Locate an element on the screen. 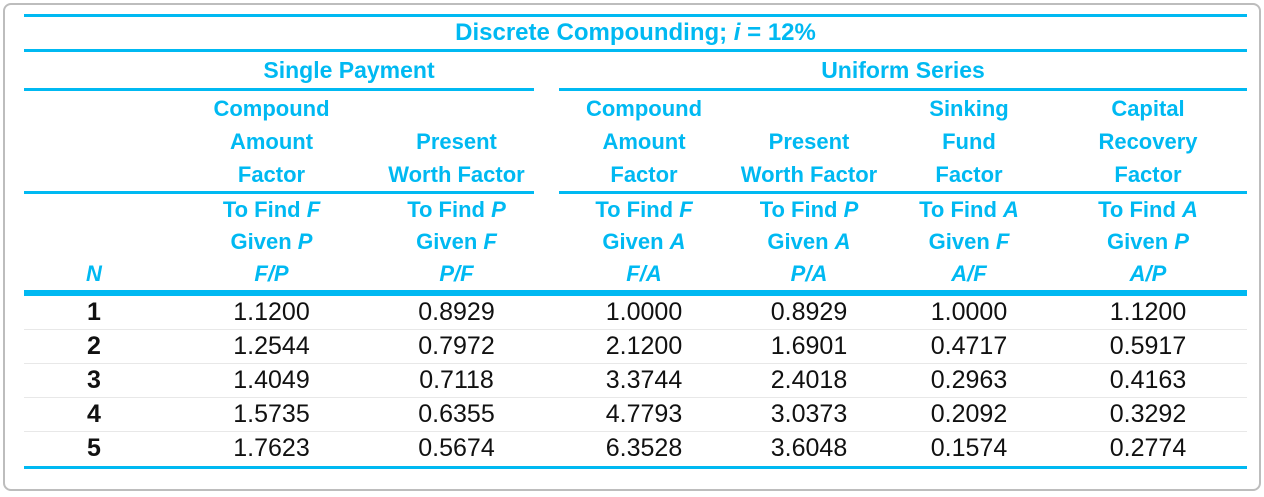 The image size is (1264, 497). find-given-fa: To Find F Given A F/A is located at coordinates (644, 242).